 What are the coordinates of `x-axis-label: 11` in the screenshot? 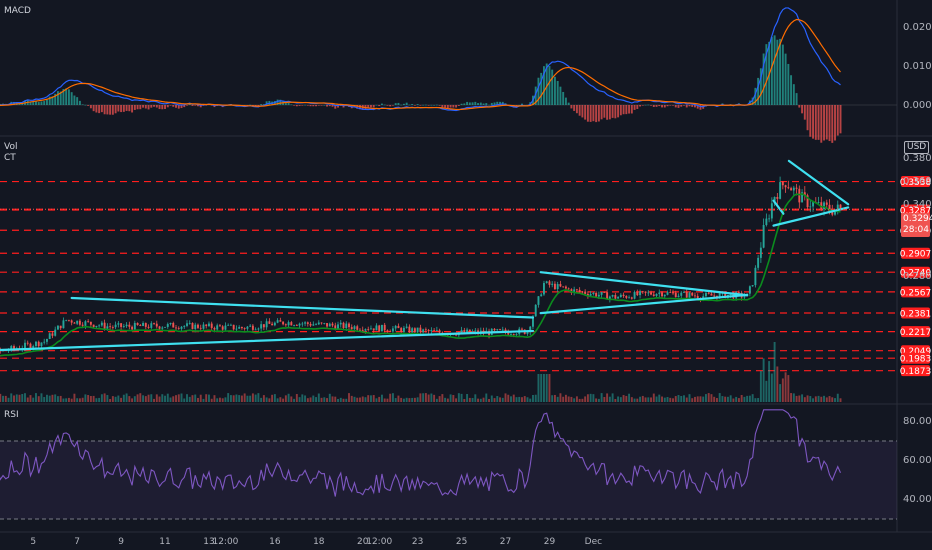 It's located at (164, 542).